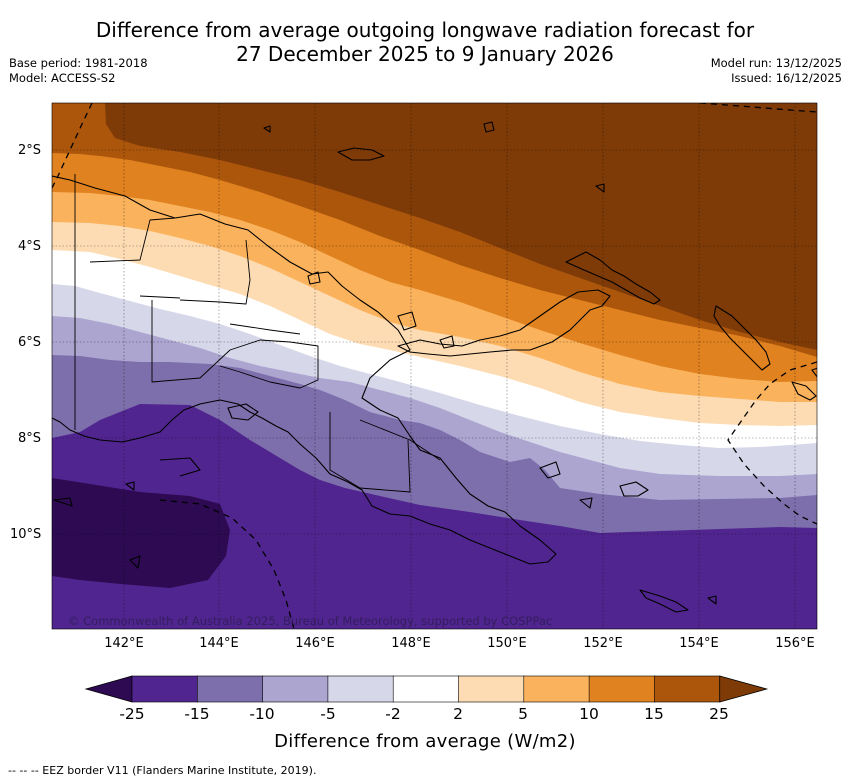  I want to click on lon-label-148e: 148°E, so click(411, 643).